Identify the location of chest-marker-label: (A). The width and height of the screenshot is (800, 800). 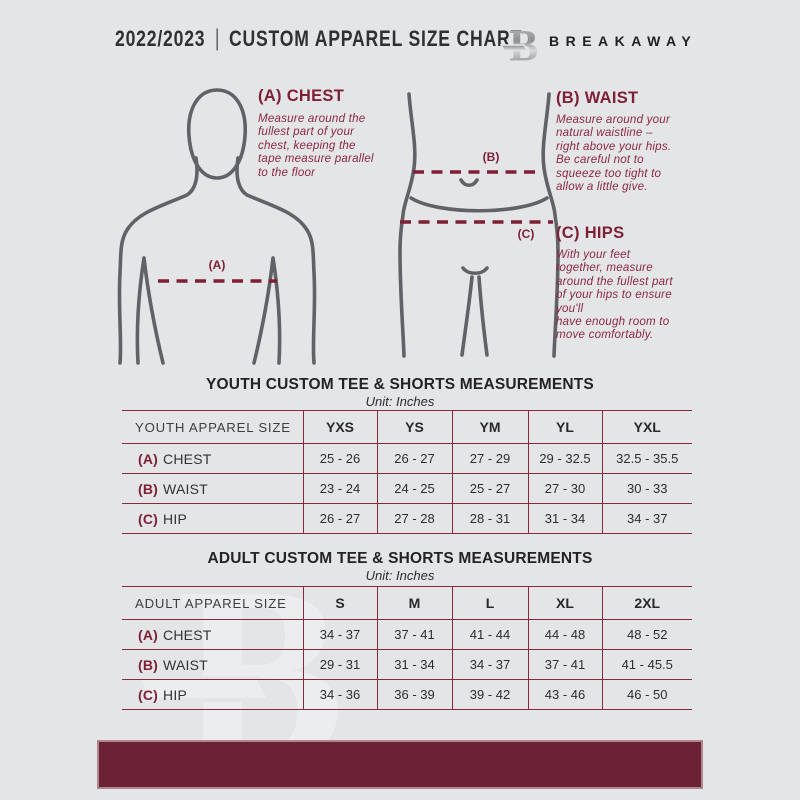
(217, 265).